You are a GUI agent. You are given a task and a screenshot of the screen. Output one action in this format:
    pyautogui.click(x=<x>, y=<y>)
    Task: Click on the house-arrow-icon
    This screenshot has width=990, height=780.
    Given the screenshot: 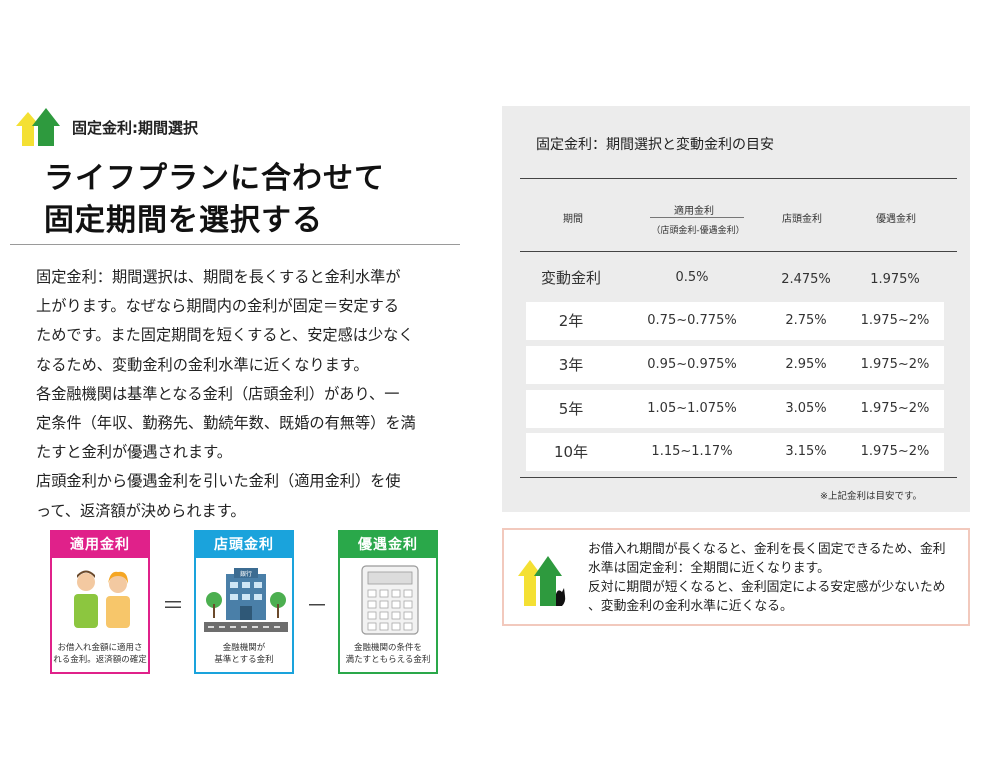 What is the action you would take?
    pyautogui.click(x=38, y=127)
    